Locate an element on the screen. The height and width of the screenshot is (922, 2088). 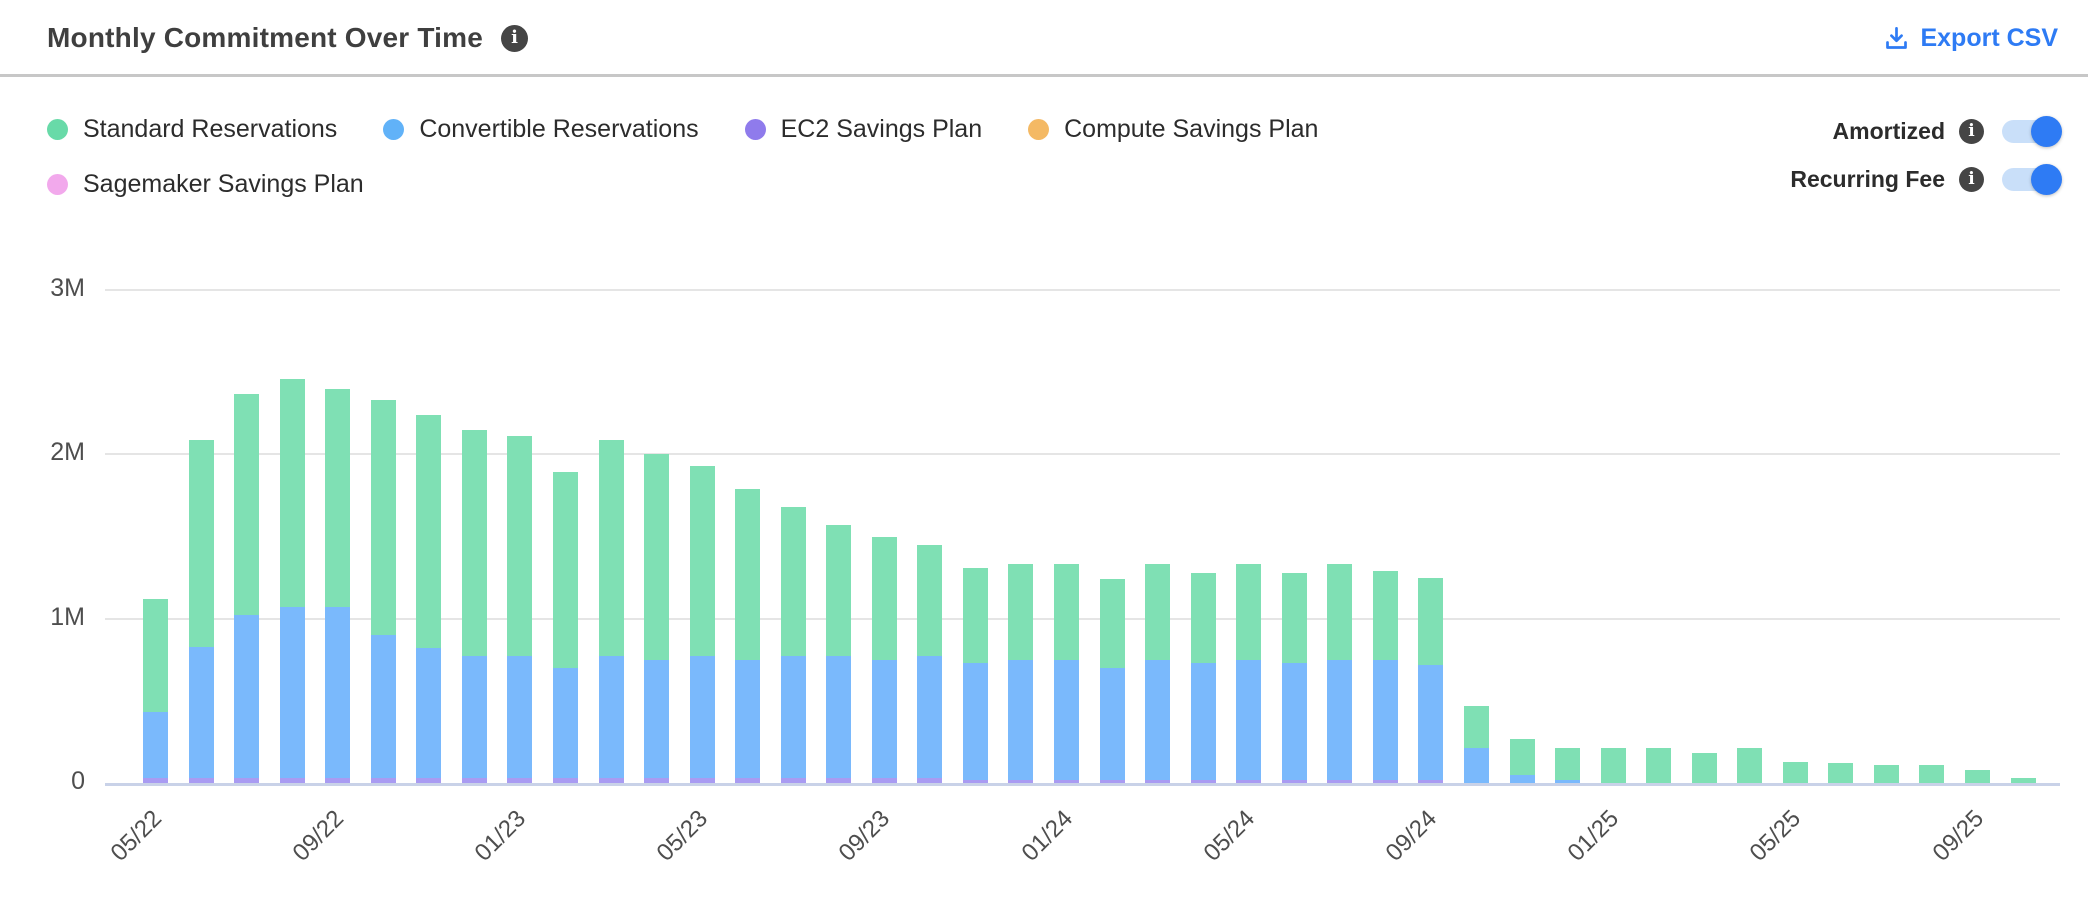
title-info-icon: i is located at coordinates (515, 38).